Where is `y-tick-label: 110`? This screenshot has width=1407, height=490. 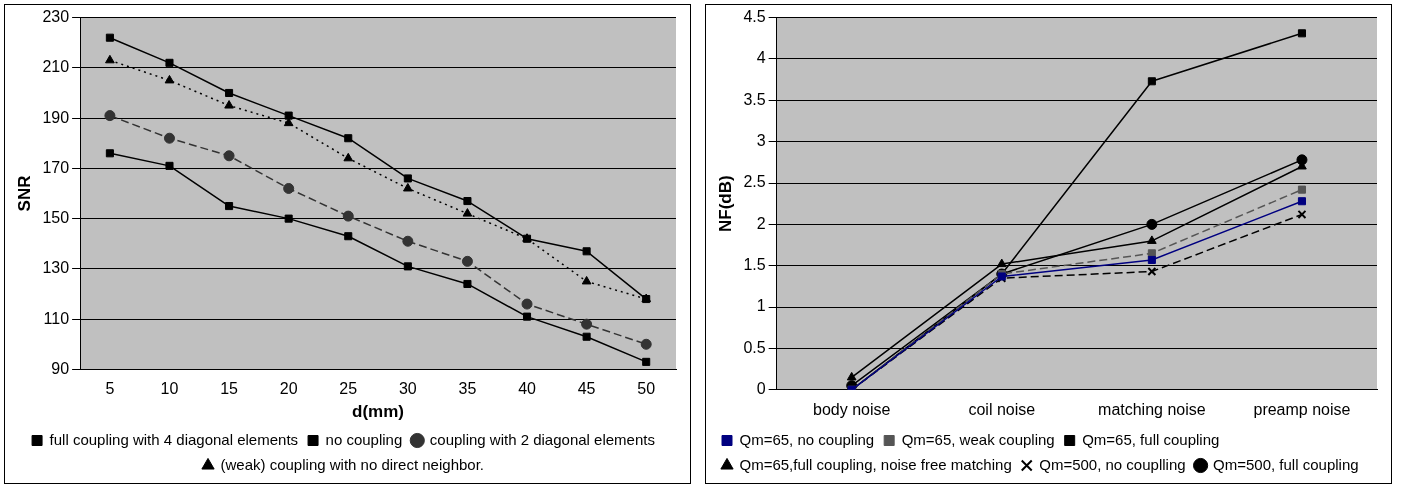 y-tick-label: 110 is located at coordinates (56, 318).